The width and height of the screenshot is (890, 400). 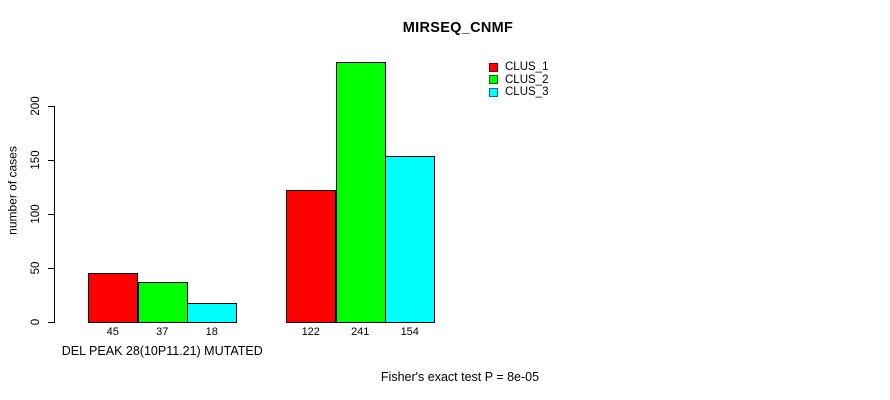 I want to click on bar-clus_2-group1, so click(x=162, y=302).